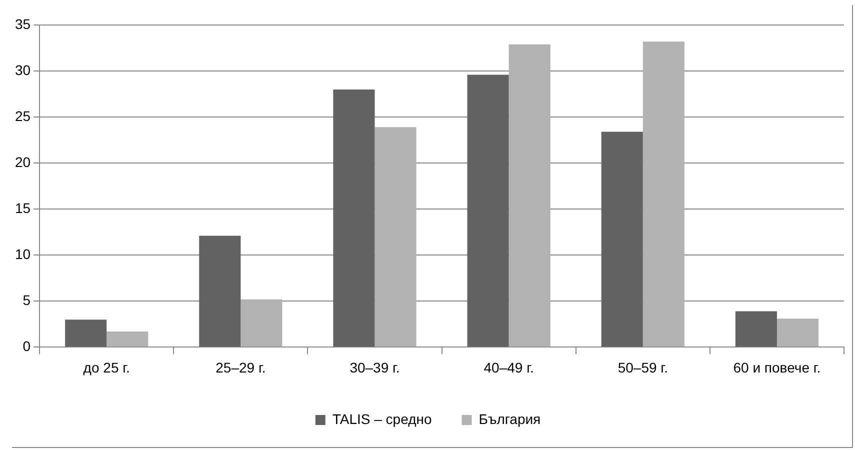 This screenshot has width=855, height=450. Describe the element at coordinates (22, 70) in the screenshot. I see `y-tick-label: 30` at that location.